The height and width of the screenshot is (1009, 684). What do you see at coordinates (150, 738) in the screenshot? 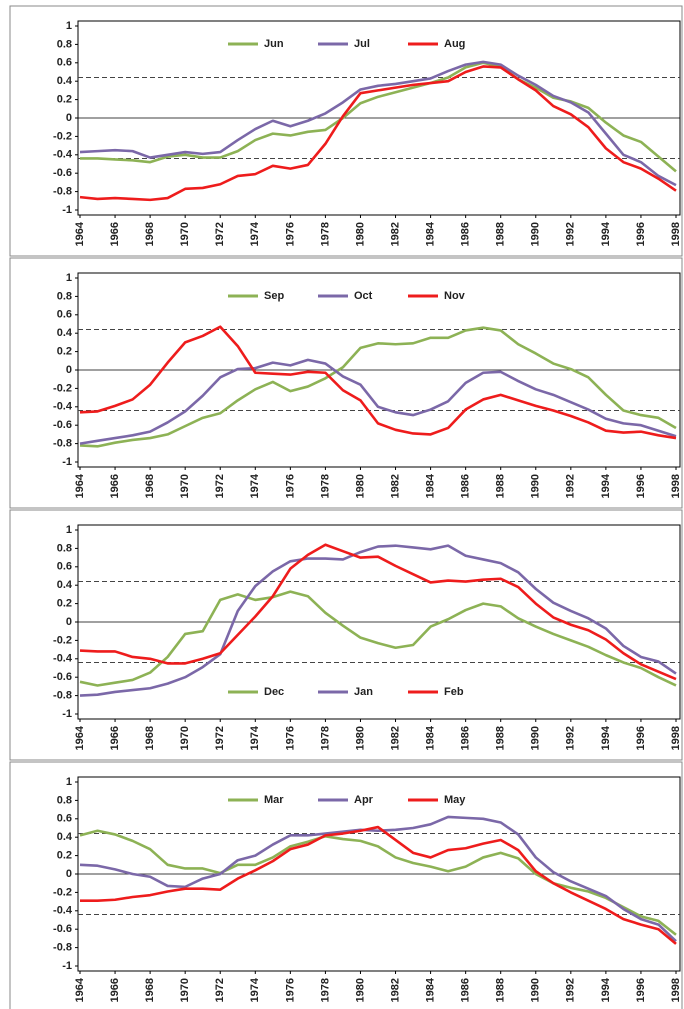
I see `x-tick-label: 1968` at bounding box center [150, 738].